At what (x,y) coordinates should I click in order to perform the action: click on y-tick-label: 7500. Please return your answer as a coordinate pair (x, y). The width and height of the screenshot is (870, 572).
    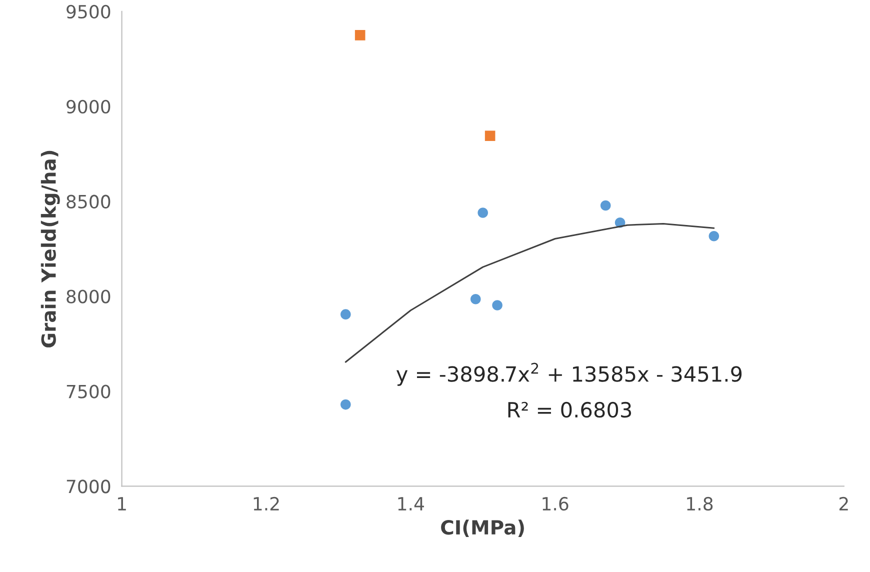
    Looking at the image, I should click on (88, 391).